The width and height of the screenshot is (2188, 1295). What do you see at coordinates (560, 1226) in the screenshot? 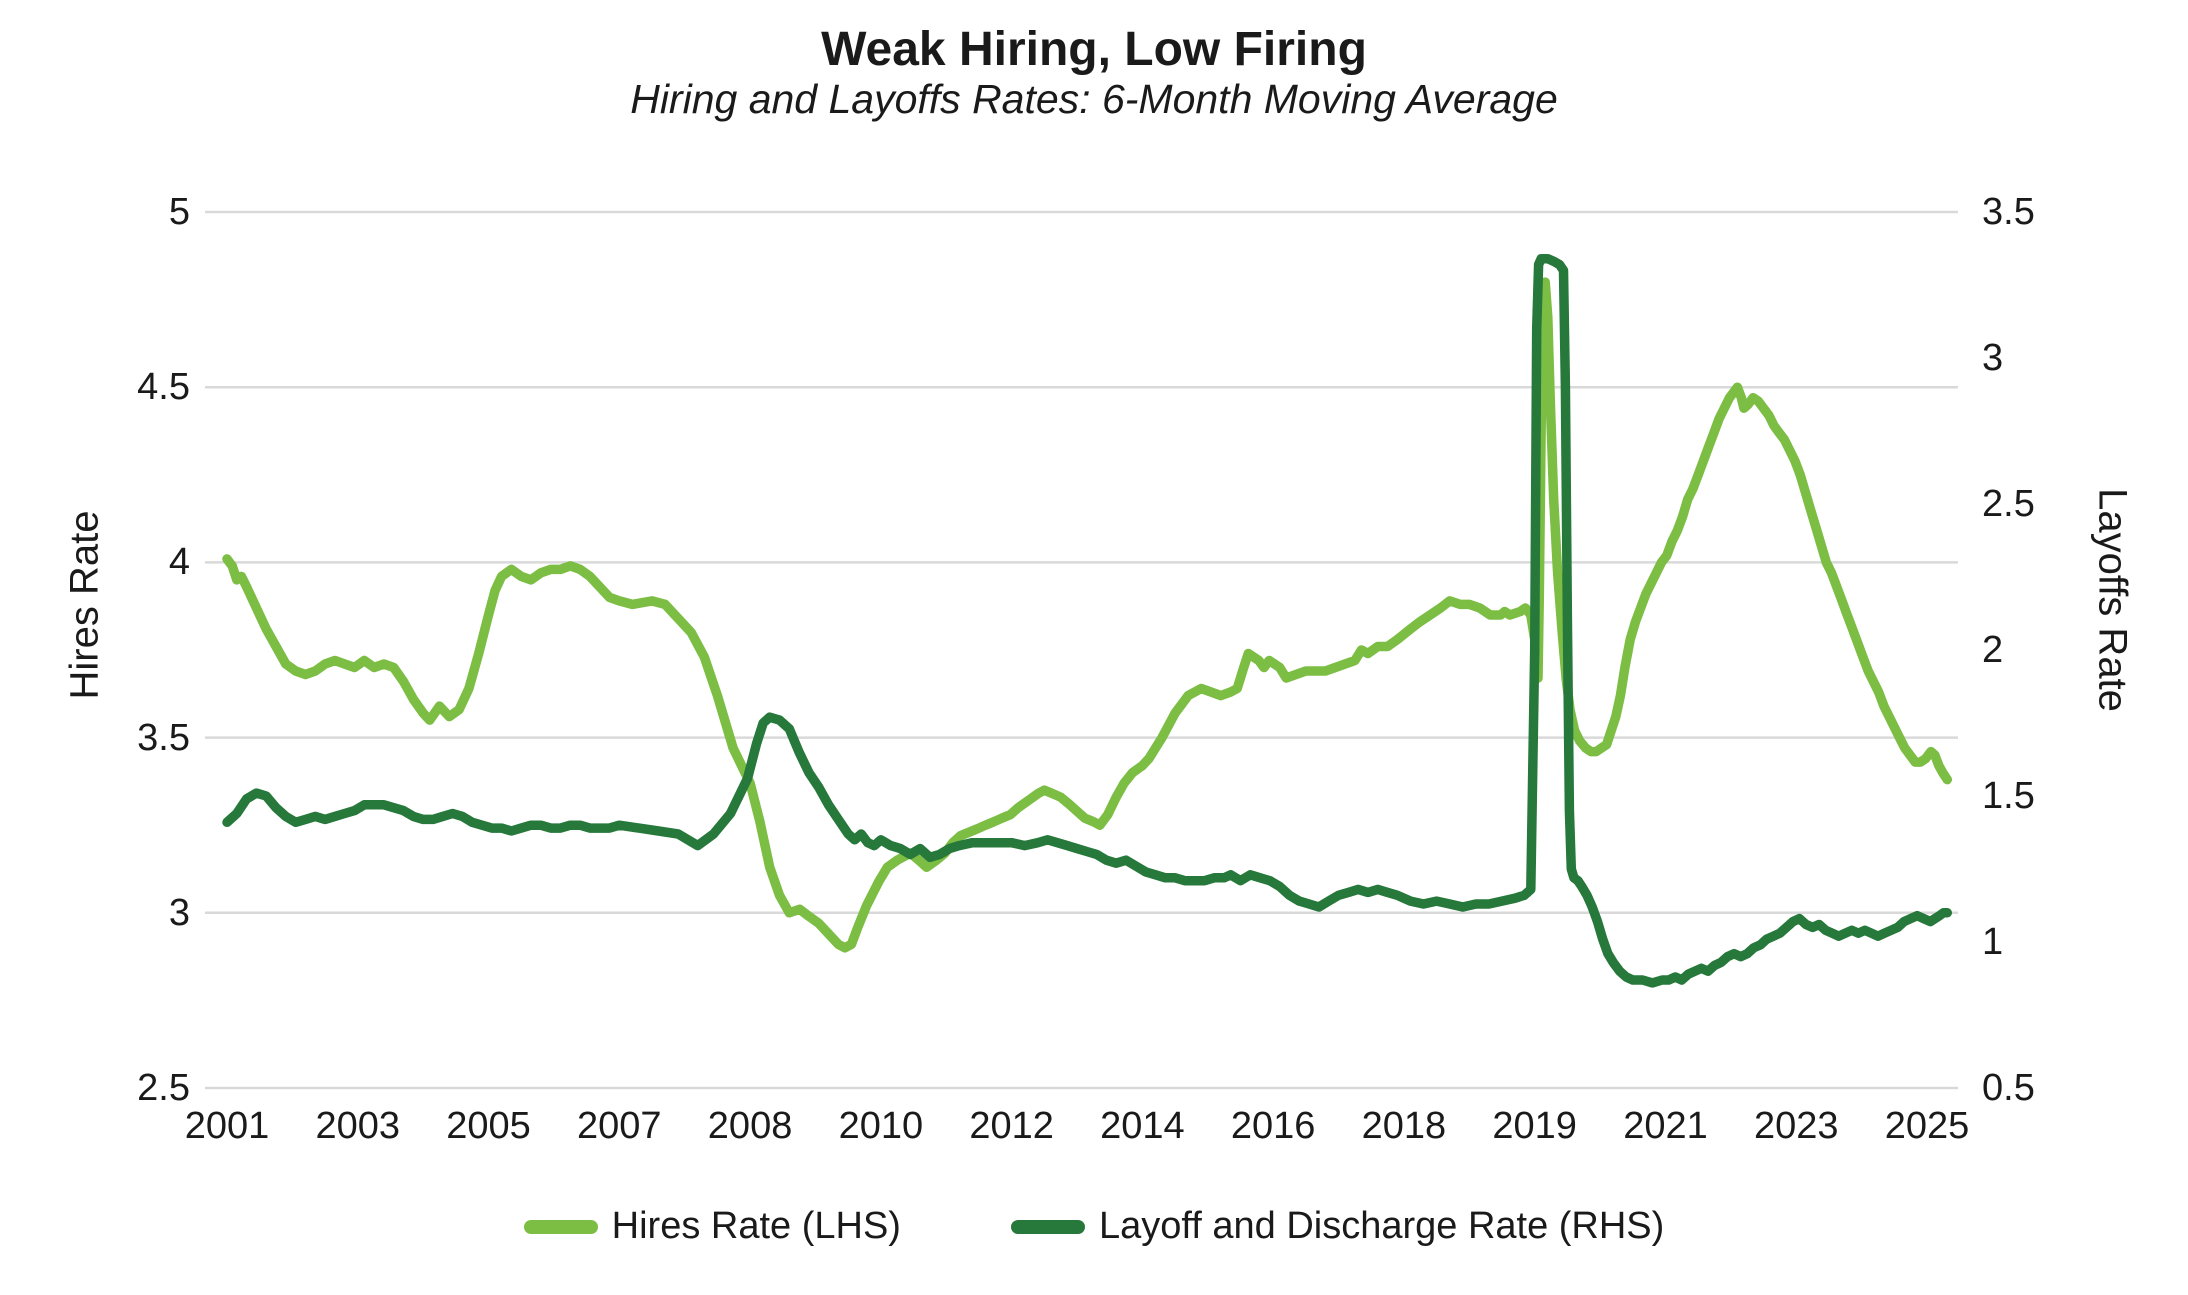
I see `hires-line-swatch-icon` at bounding box center [560, 1226].